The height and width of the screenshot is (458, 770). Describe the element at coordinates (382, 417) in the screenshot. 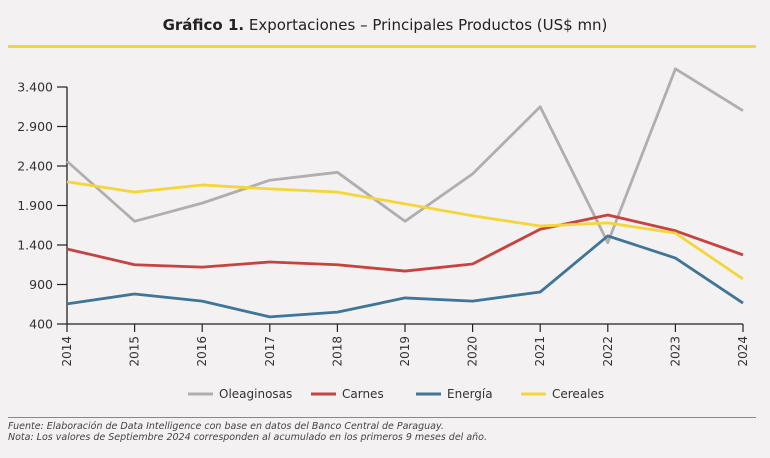

I see `footer-divider` at that location.